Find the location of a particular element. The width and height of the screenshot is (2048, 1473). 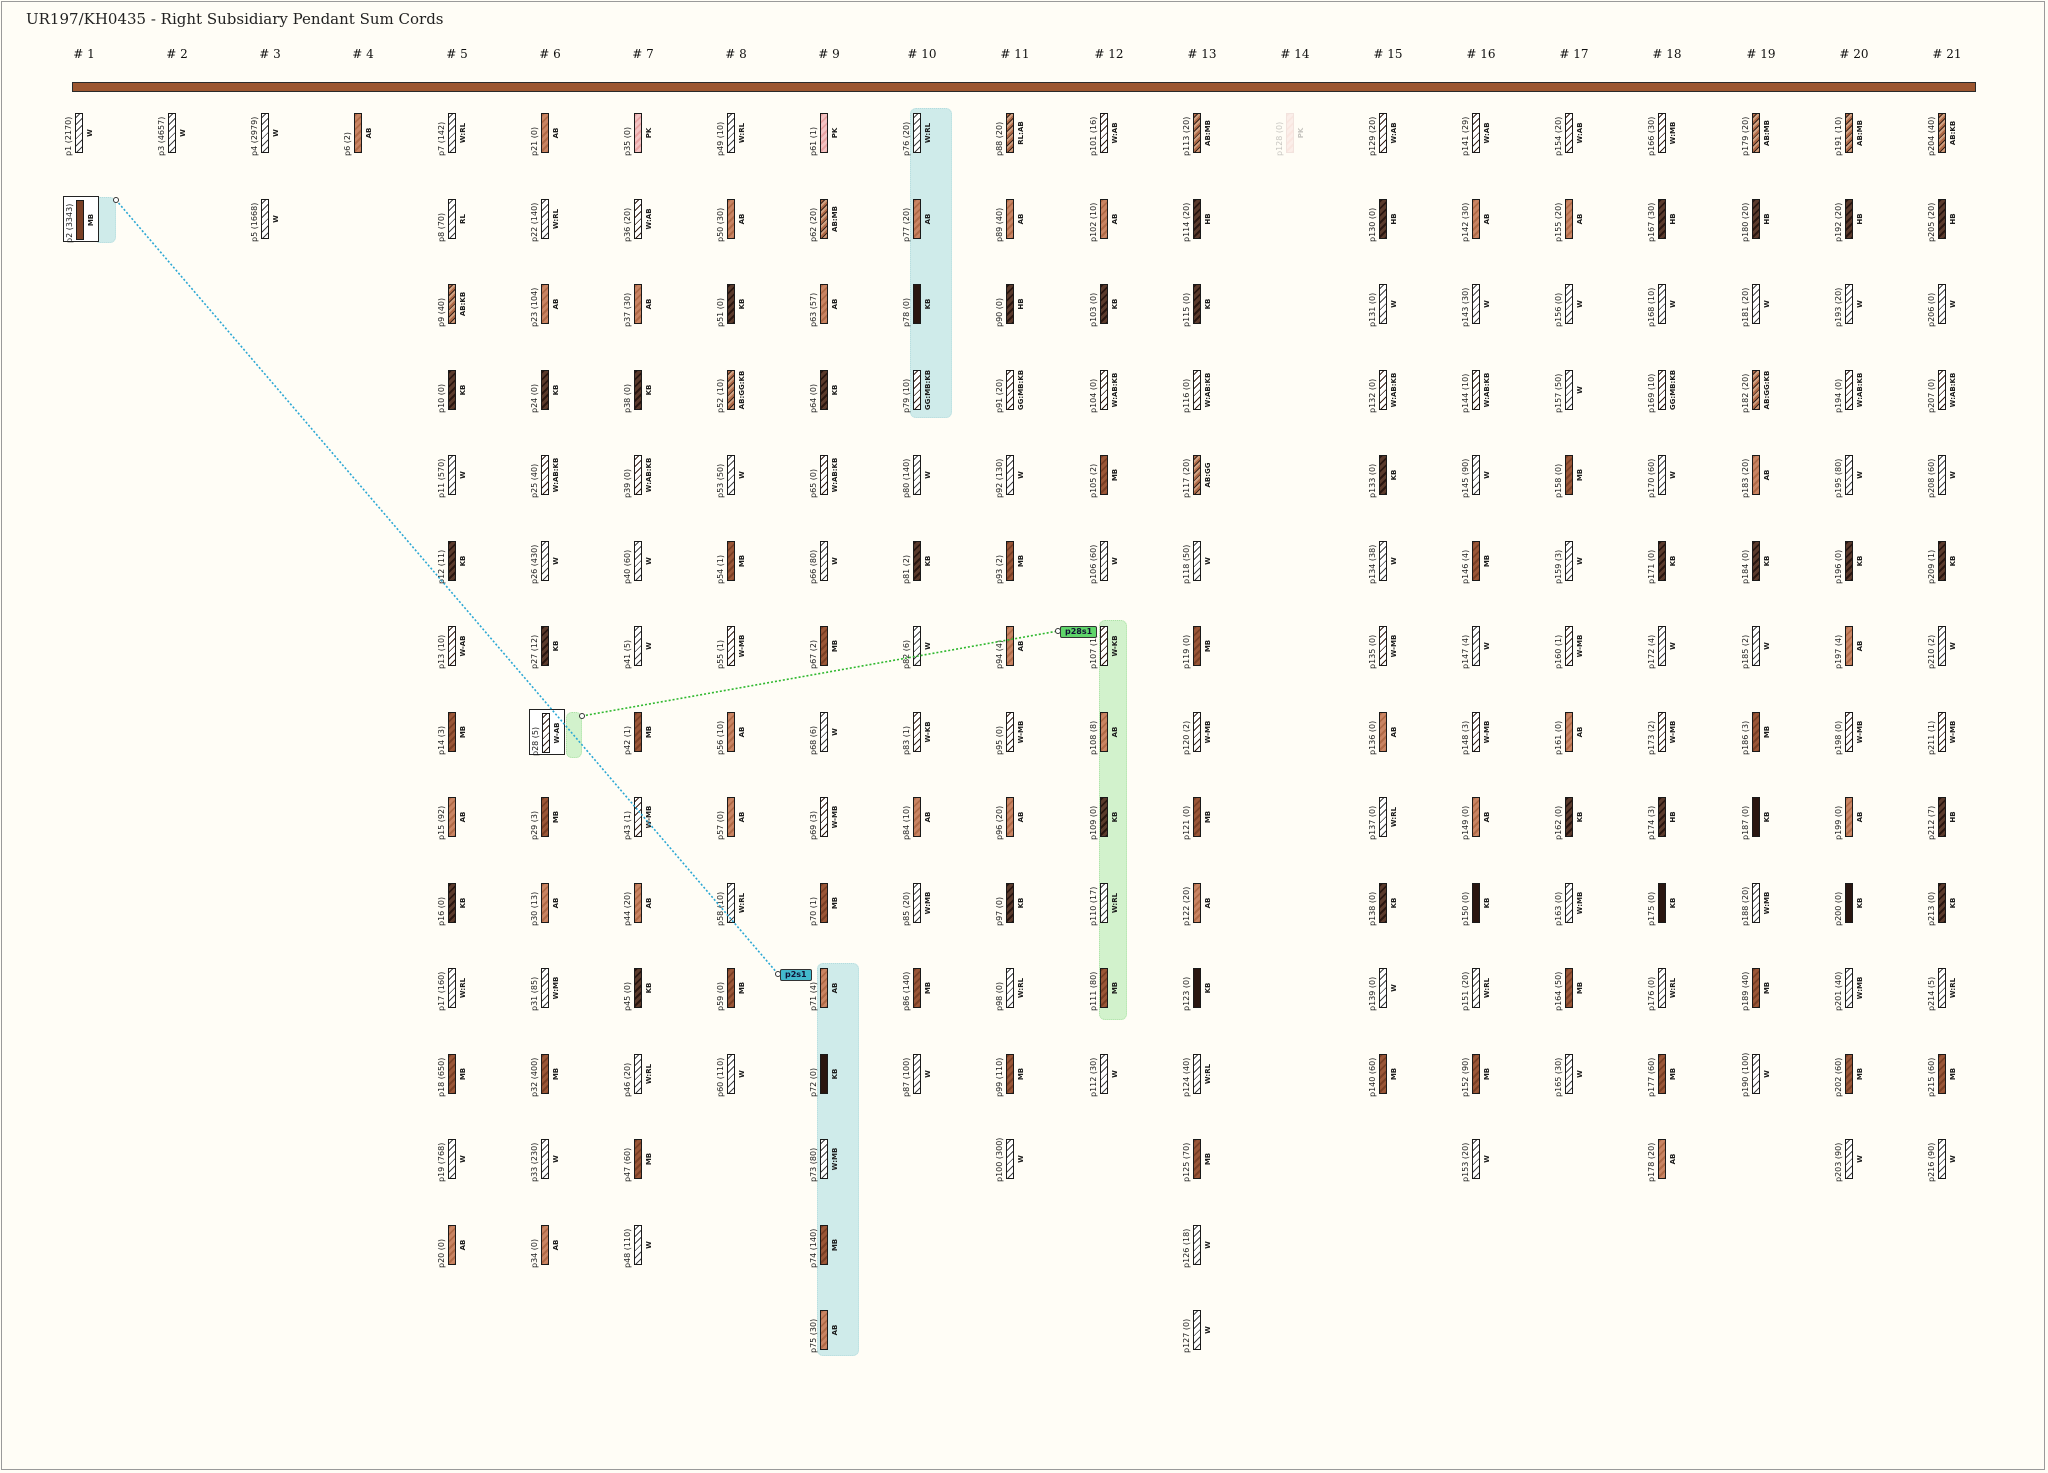

pendant-cord: p39 (0) W:AB:KB is located at coordinates (640, 475).